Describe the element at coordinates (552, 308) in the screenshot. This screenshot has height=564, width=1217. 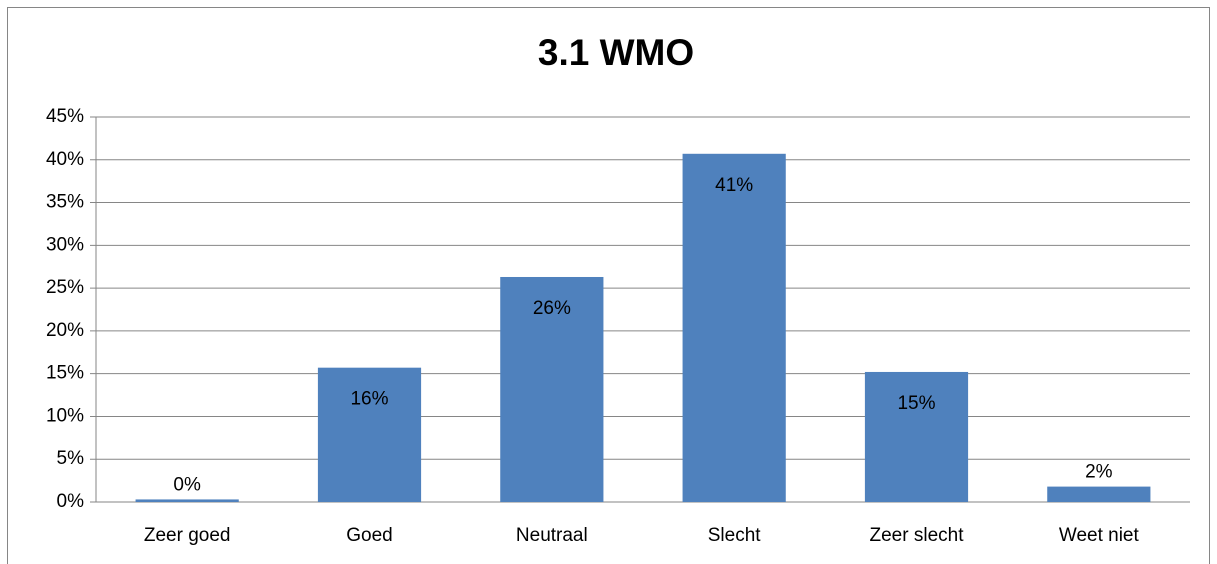
I see `data-label: 26%` at that location.